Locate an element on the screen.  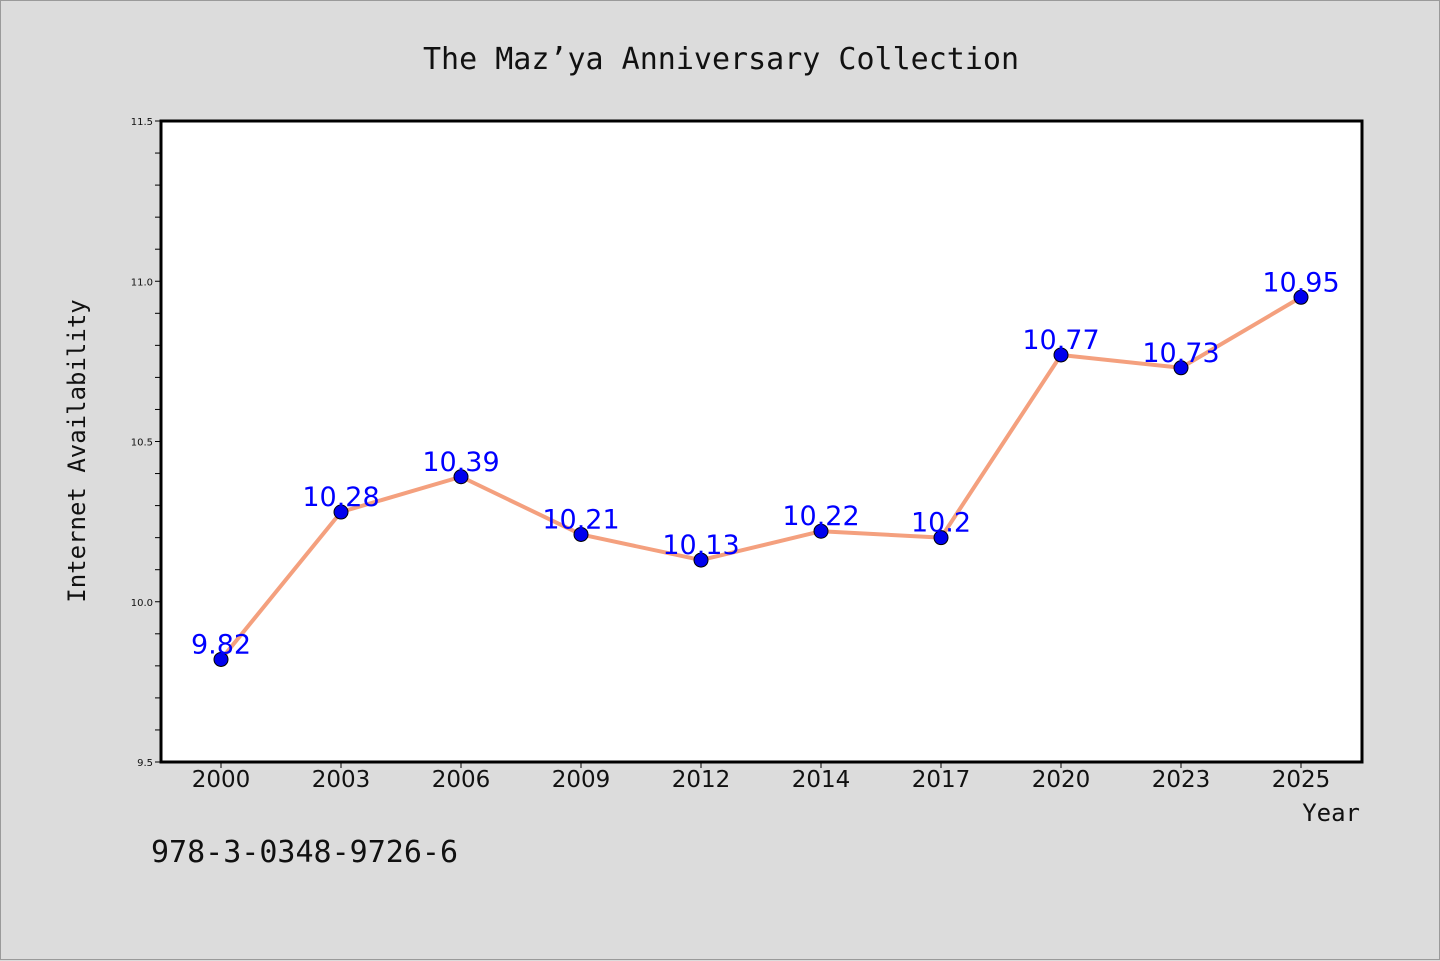
data-label: 10.73 is located at coordinates (1180, 353).